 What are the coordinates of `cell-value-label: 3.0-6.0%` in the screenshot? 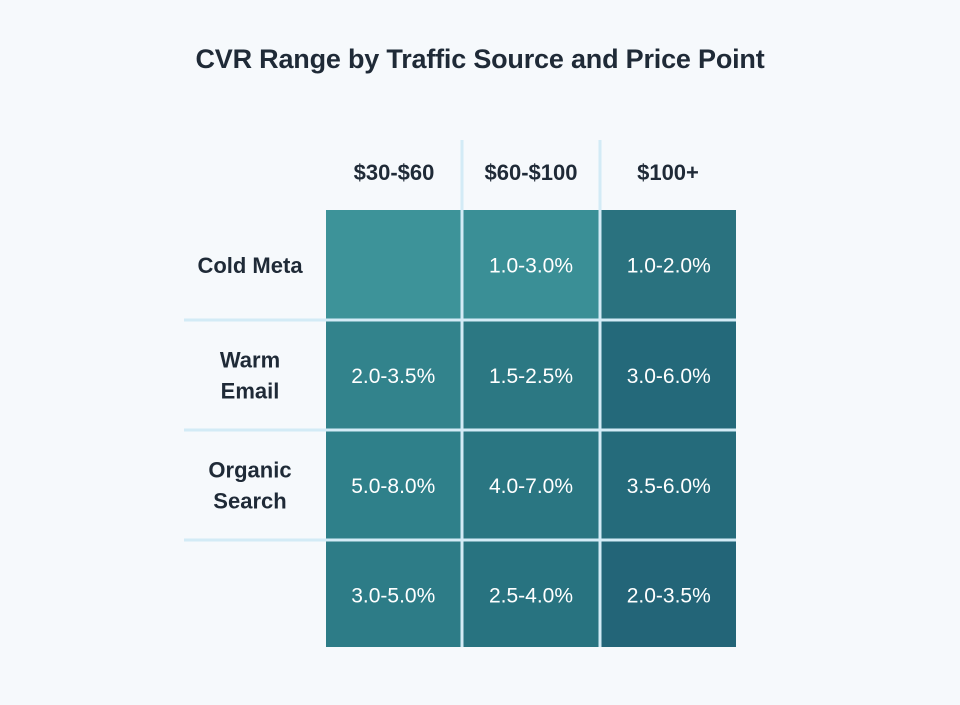 It's located at (669, 376).